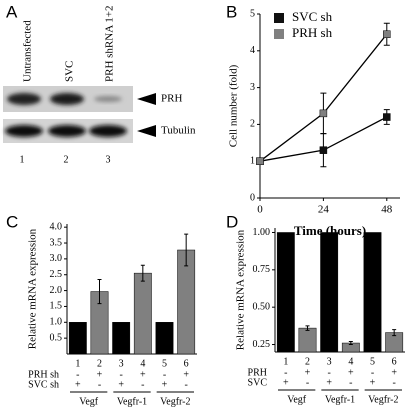 Image resolution: width=416 pixels, height=408 pixels. I want to click on y-tick-label: 4.0, so click(56, 226).